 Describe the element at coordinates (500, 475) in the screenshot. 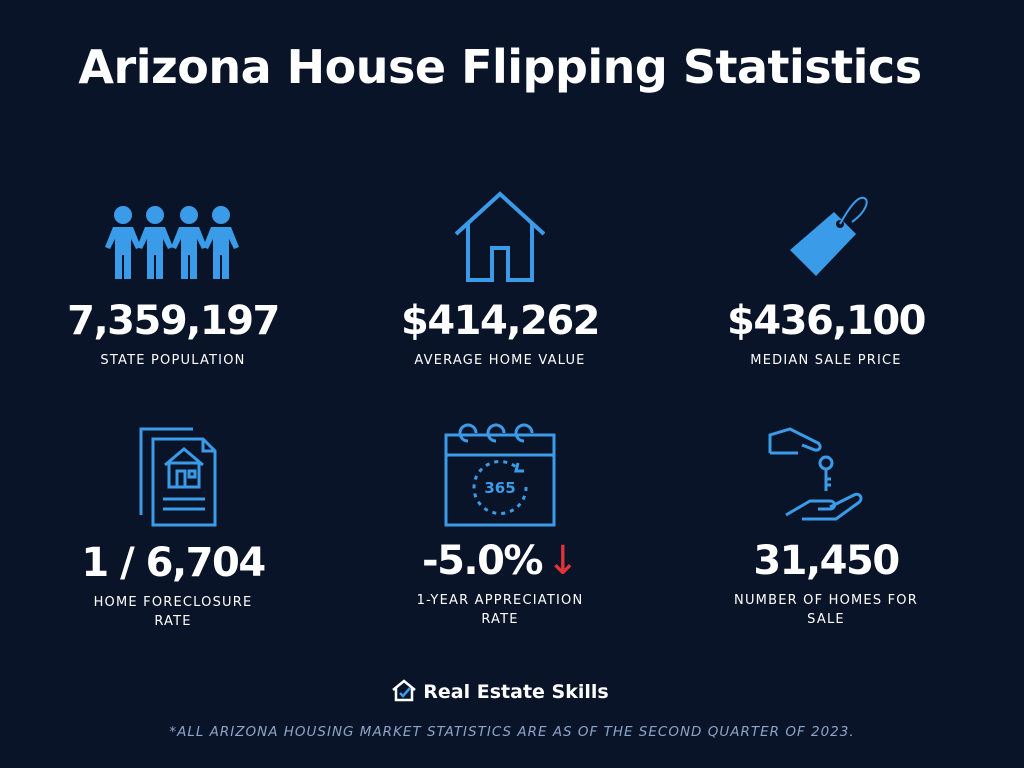

I see `calendar-icon: 365` at that location.